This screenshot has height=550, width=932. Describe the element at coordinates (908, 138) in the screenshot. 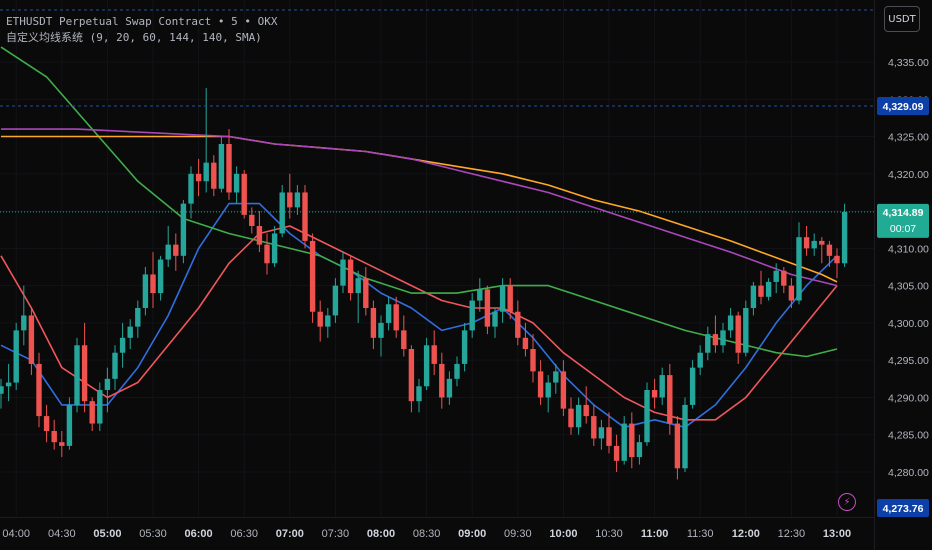

I see `price-tick-label: 4,325.00` at that location.